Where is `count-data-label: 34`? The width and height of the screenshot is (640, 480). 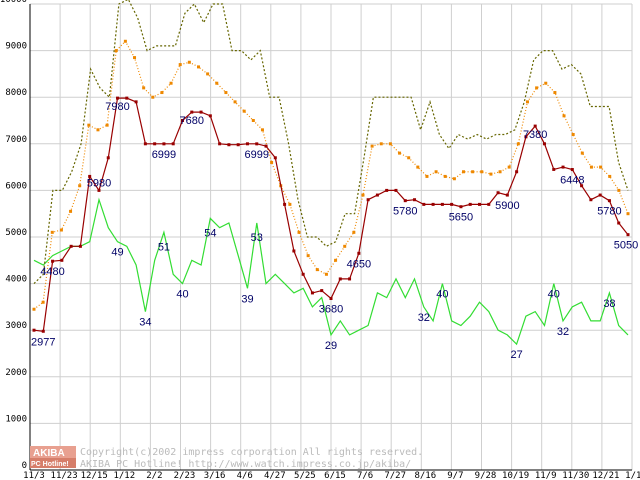
count-data-label: 34 is located at coordinates (145, 323).